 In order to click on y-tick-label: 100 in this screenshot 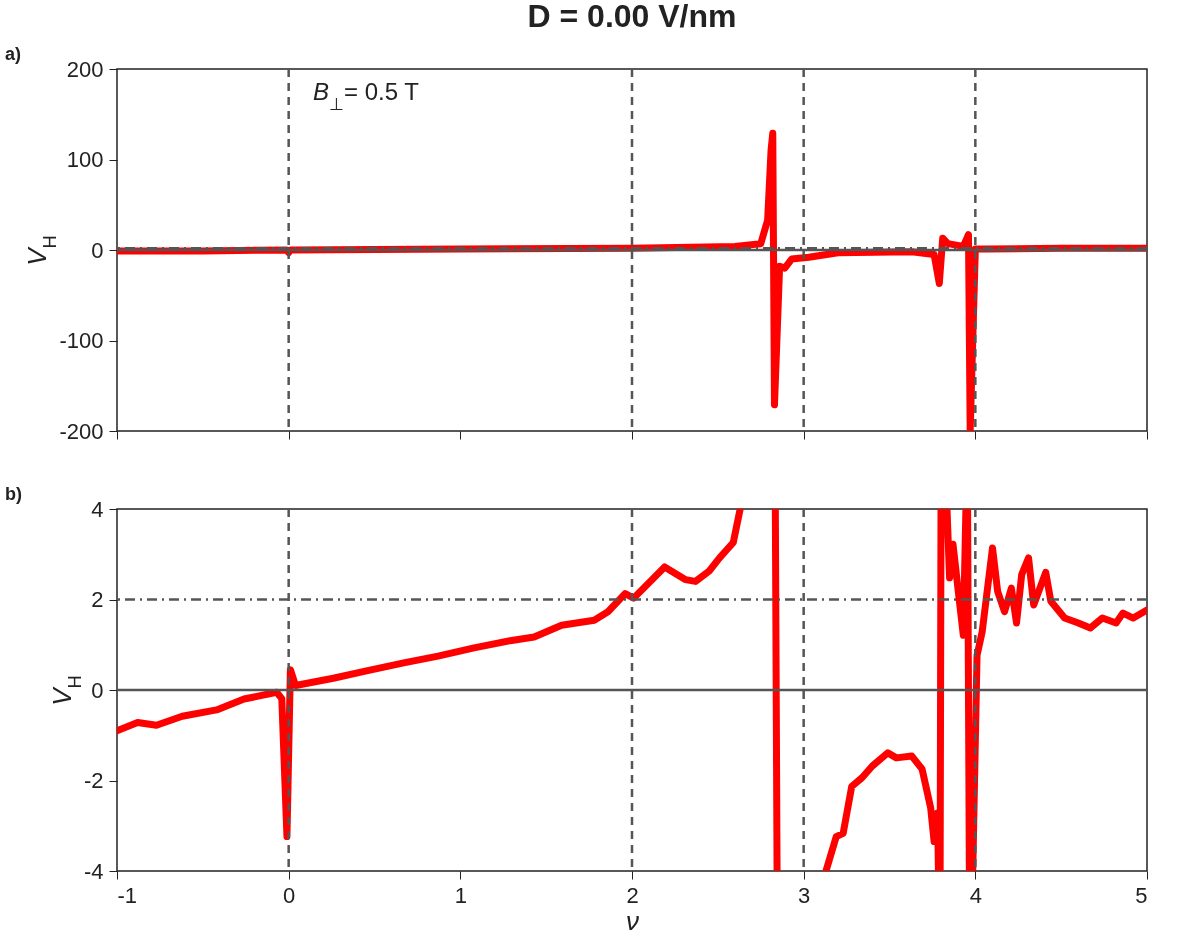, I will do `click(85, 159)`.